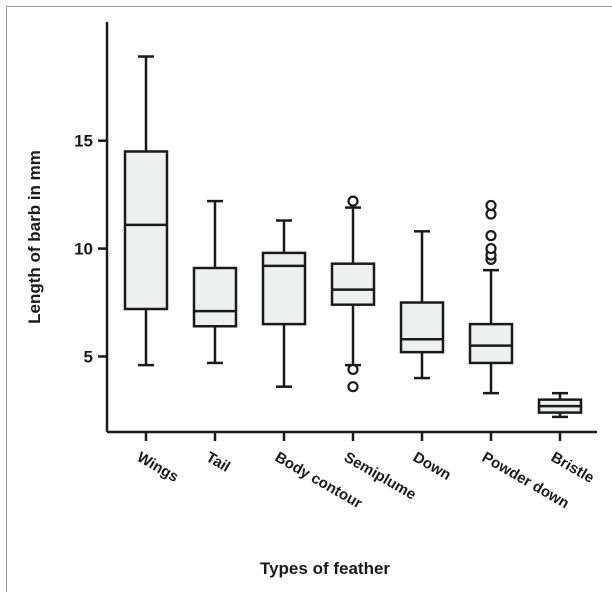 This screenshot has height=592, width=612. What do you see at coordinates (491, 297) in the screenshot?
I see `box-powder-down` at bounding box center [491, 297].